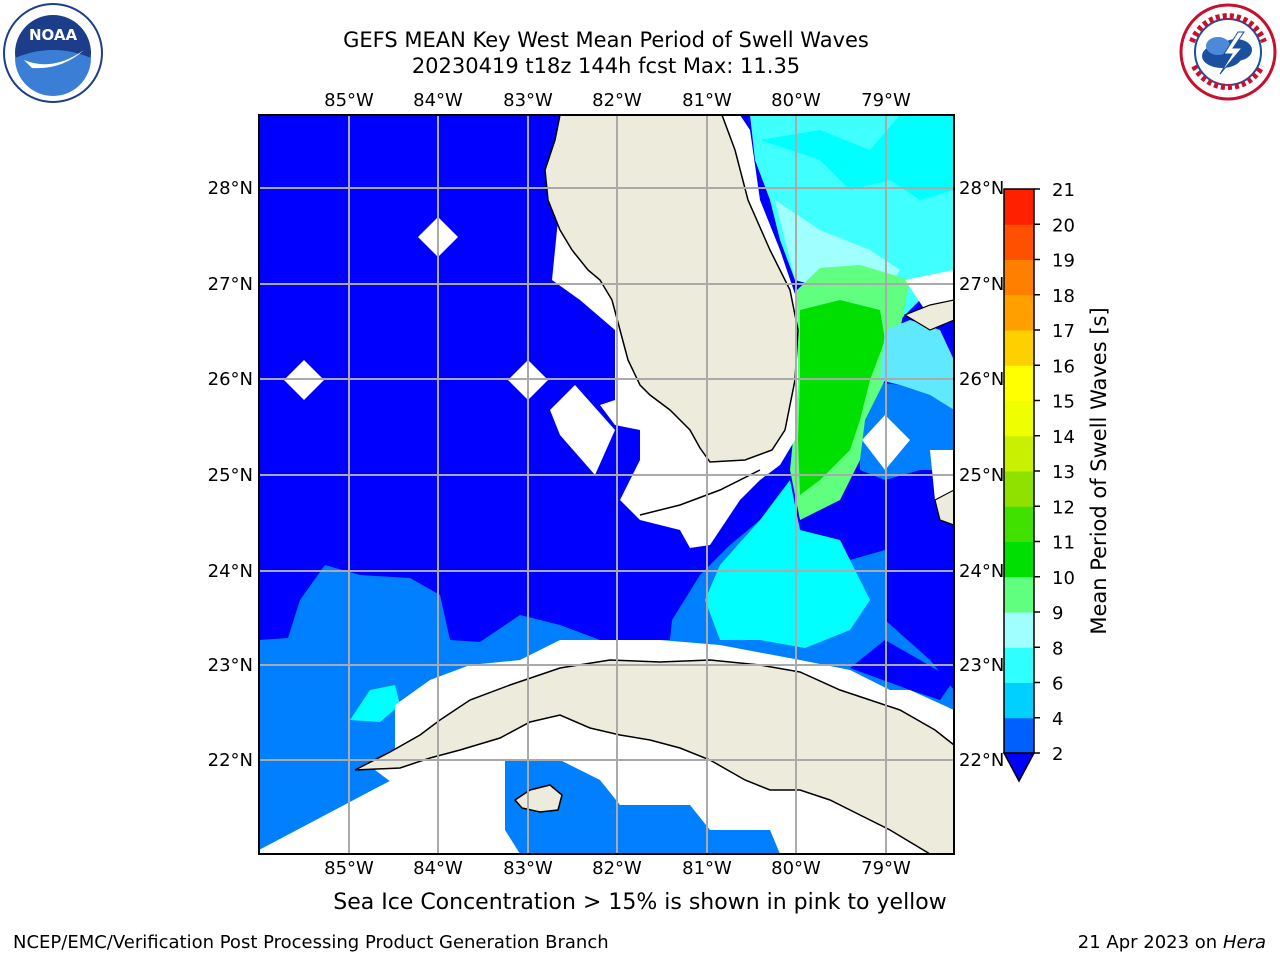 This screenshot has width=1280, height=960. What do you see at coordinates (1063, 543) in the screenshot?
I see `colorbar-tick-label: 11` at bounding box center [1063, 543].